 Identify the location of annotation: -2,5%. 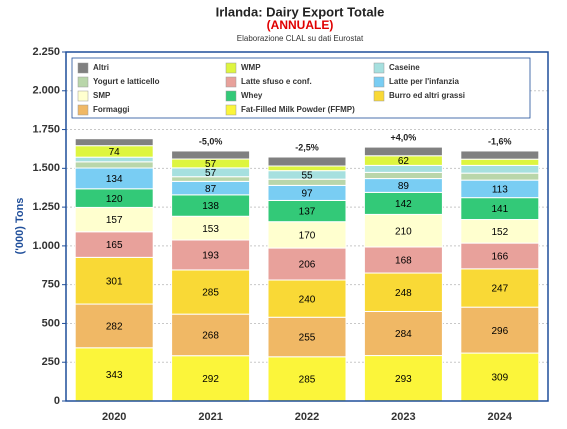
(307, 147).